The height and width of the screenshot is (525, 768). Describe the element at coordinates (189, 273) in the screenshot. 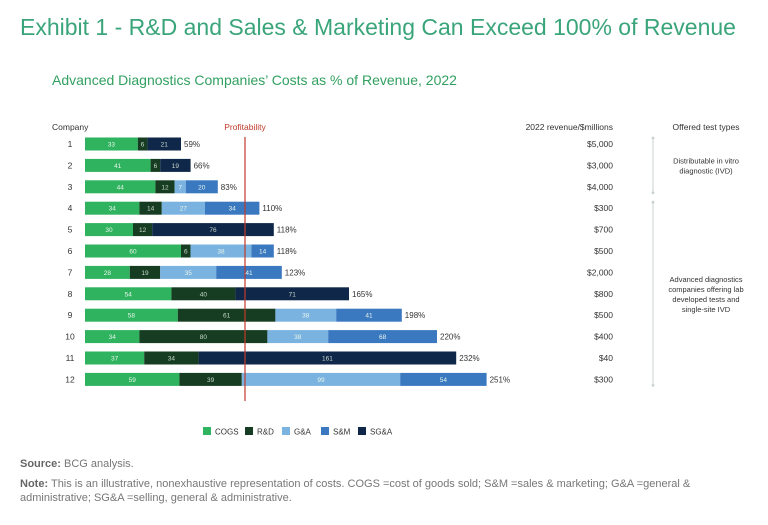

I see `segment-value-label: 35` at that location.